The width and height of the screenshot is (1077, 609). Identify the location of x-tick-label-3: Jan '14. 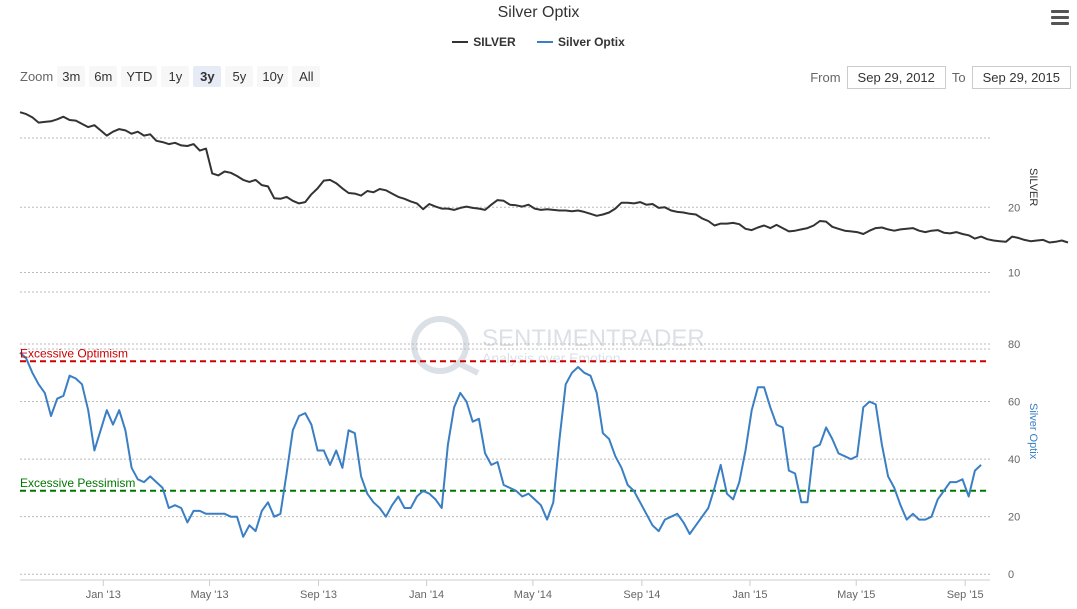
(426, 595).